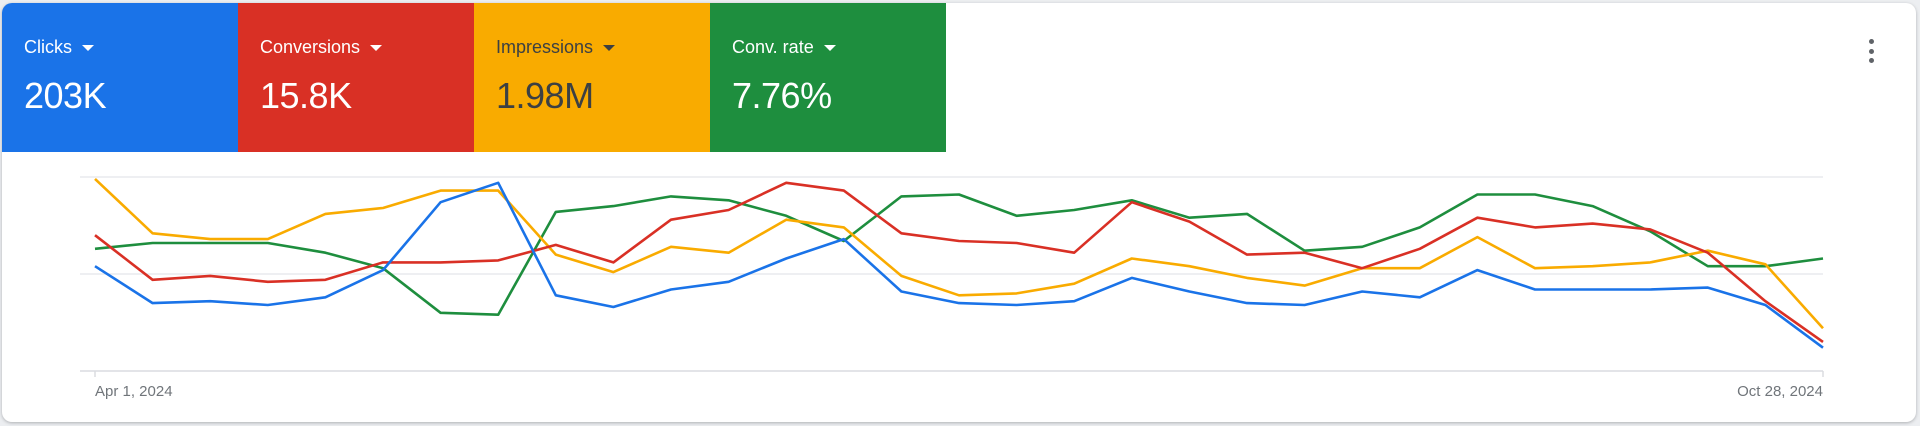 The height and width of the screenshot is (426, 1920). What do you see at coordinates (48, 47) in the screenshot?
I see `metric-label: Clicks` at bounding box center [48, 47].